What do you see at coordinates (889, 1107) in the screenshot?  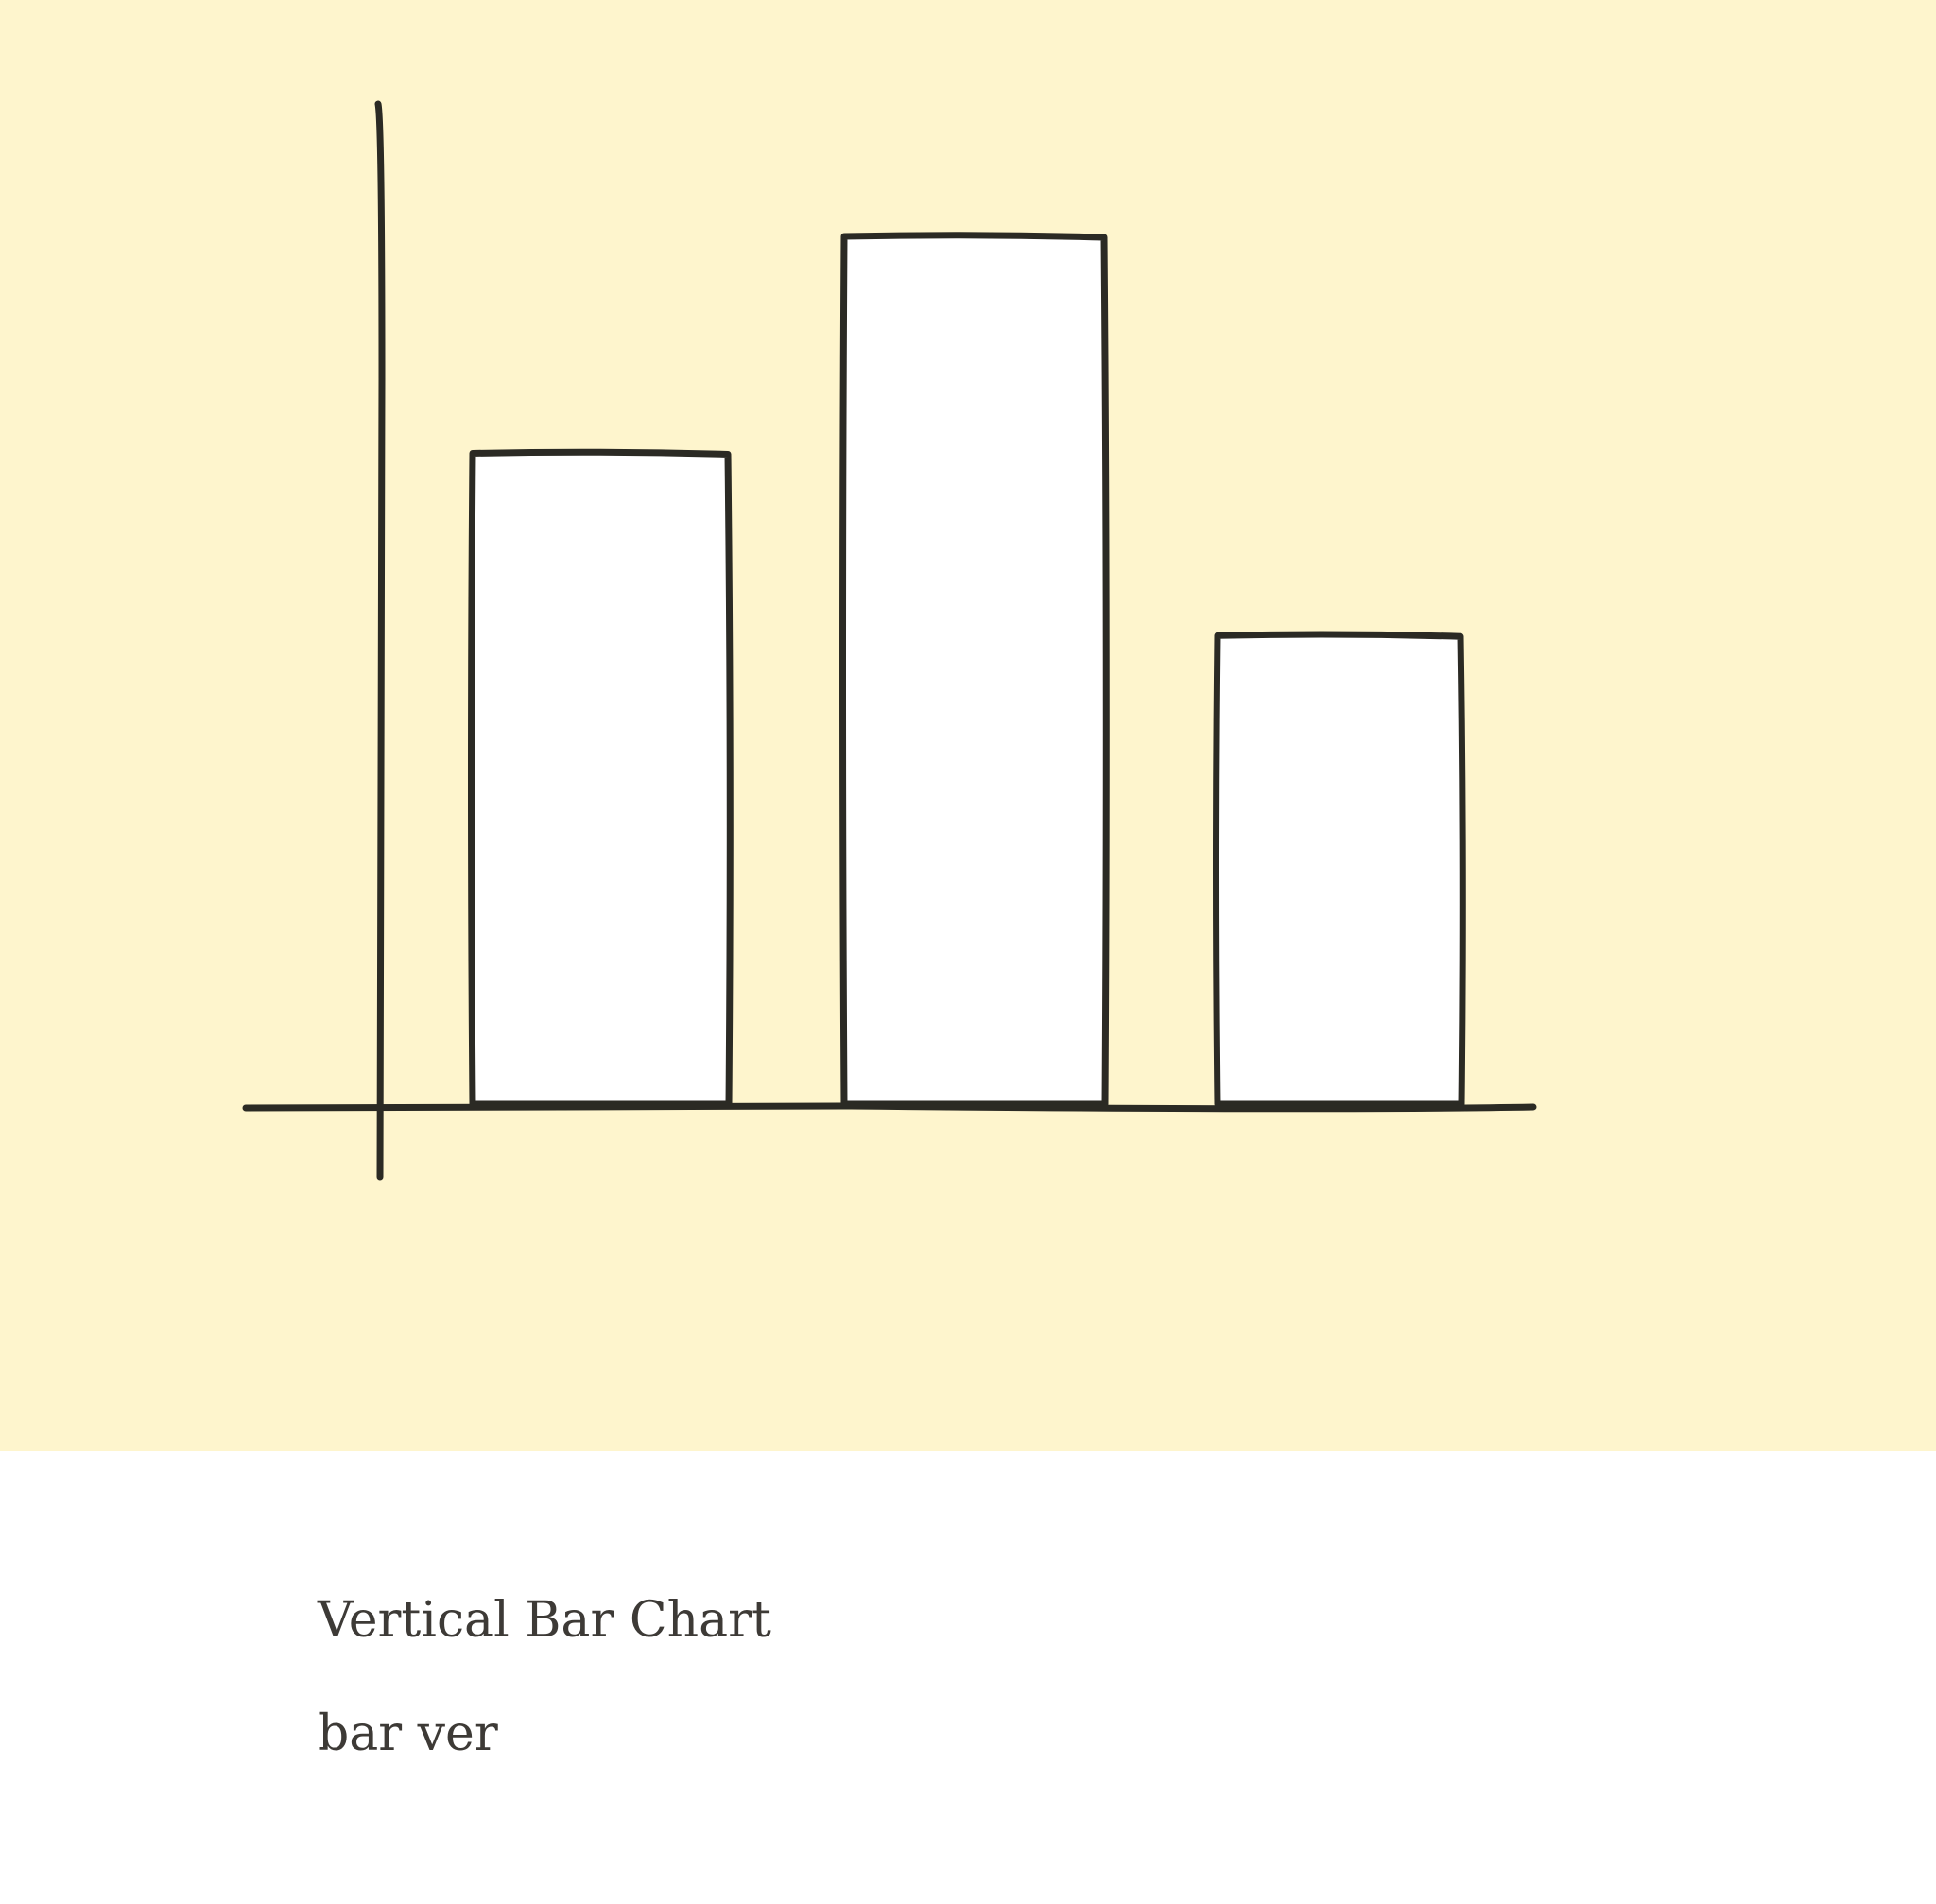 I see `x-axis-line` at bounding box center [889, 1107].